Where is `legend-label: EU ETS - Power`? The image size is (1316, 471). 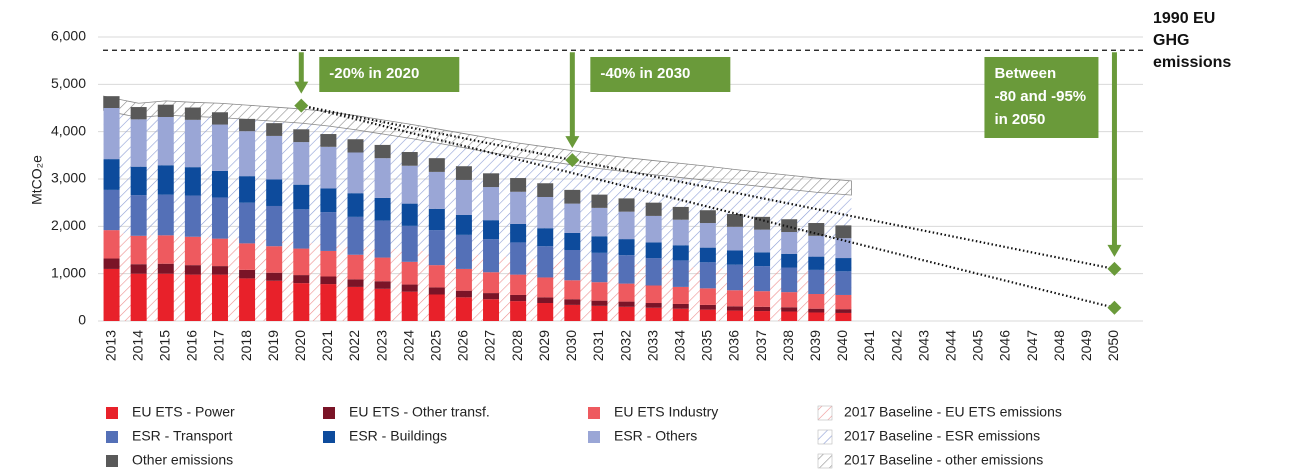
legend-label: EU ETS - Power is located at coordinates (183, 412).